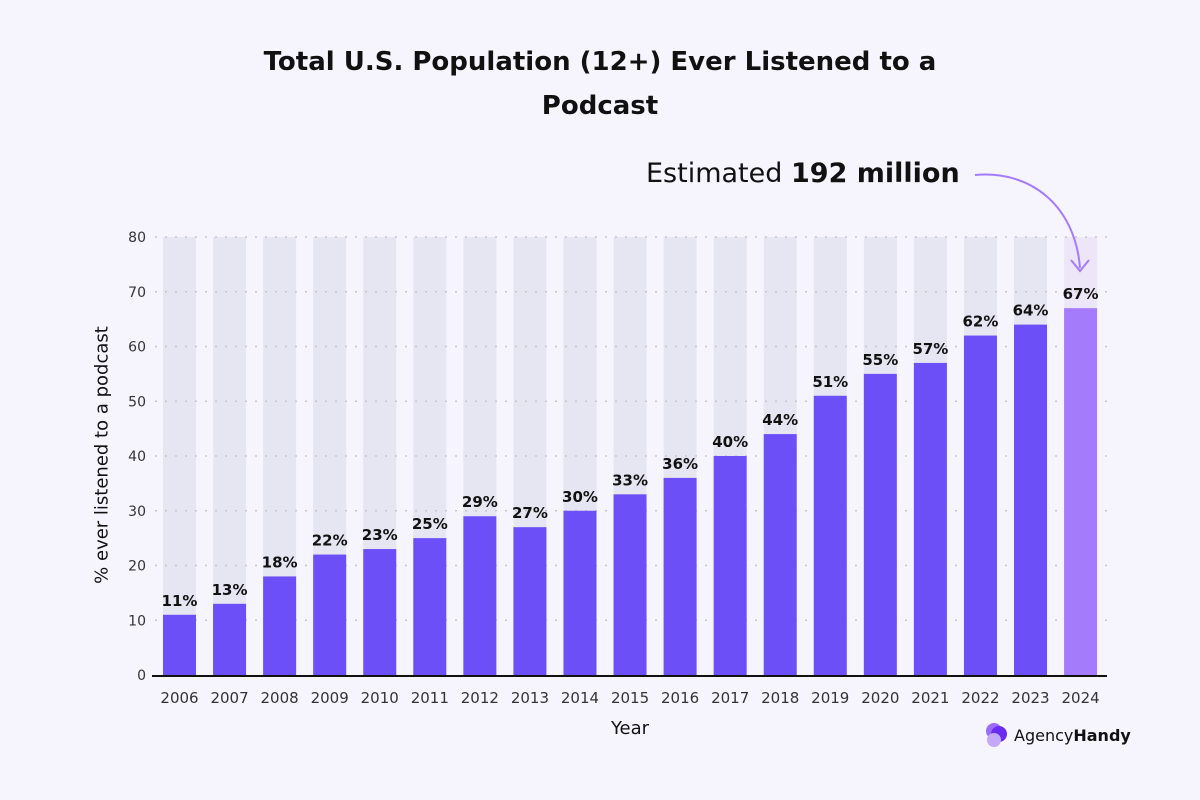 The image size is (1200, 800). I want to click on x-tick-label: 2009, so click(330, 698).